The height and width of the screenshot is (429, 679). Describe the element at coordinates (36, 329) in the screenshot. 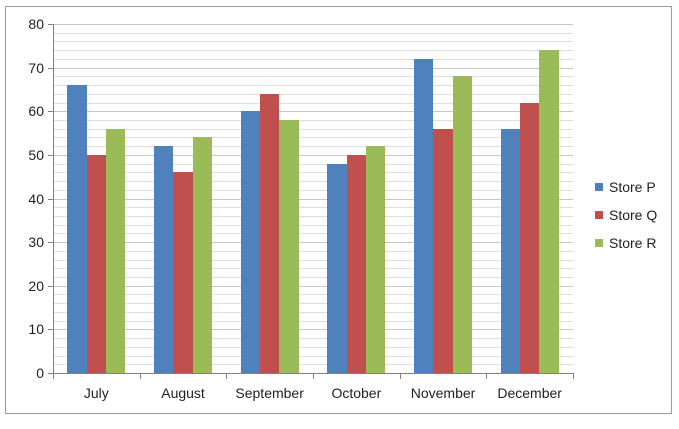

I see `y-tick-label: 10` at that location.